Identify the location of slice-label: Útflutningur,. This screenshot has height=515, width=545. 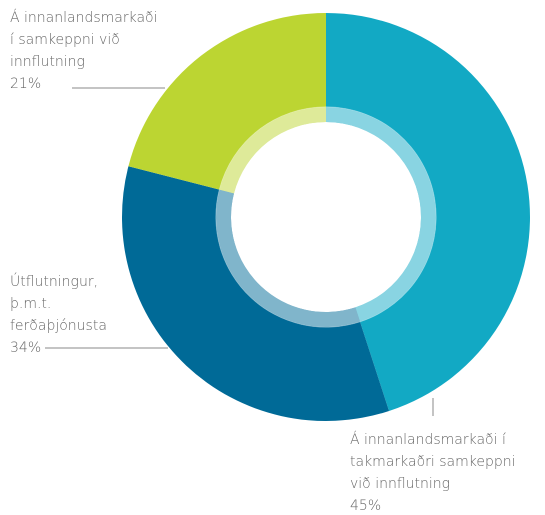
(54, 281).